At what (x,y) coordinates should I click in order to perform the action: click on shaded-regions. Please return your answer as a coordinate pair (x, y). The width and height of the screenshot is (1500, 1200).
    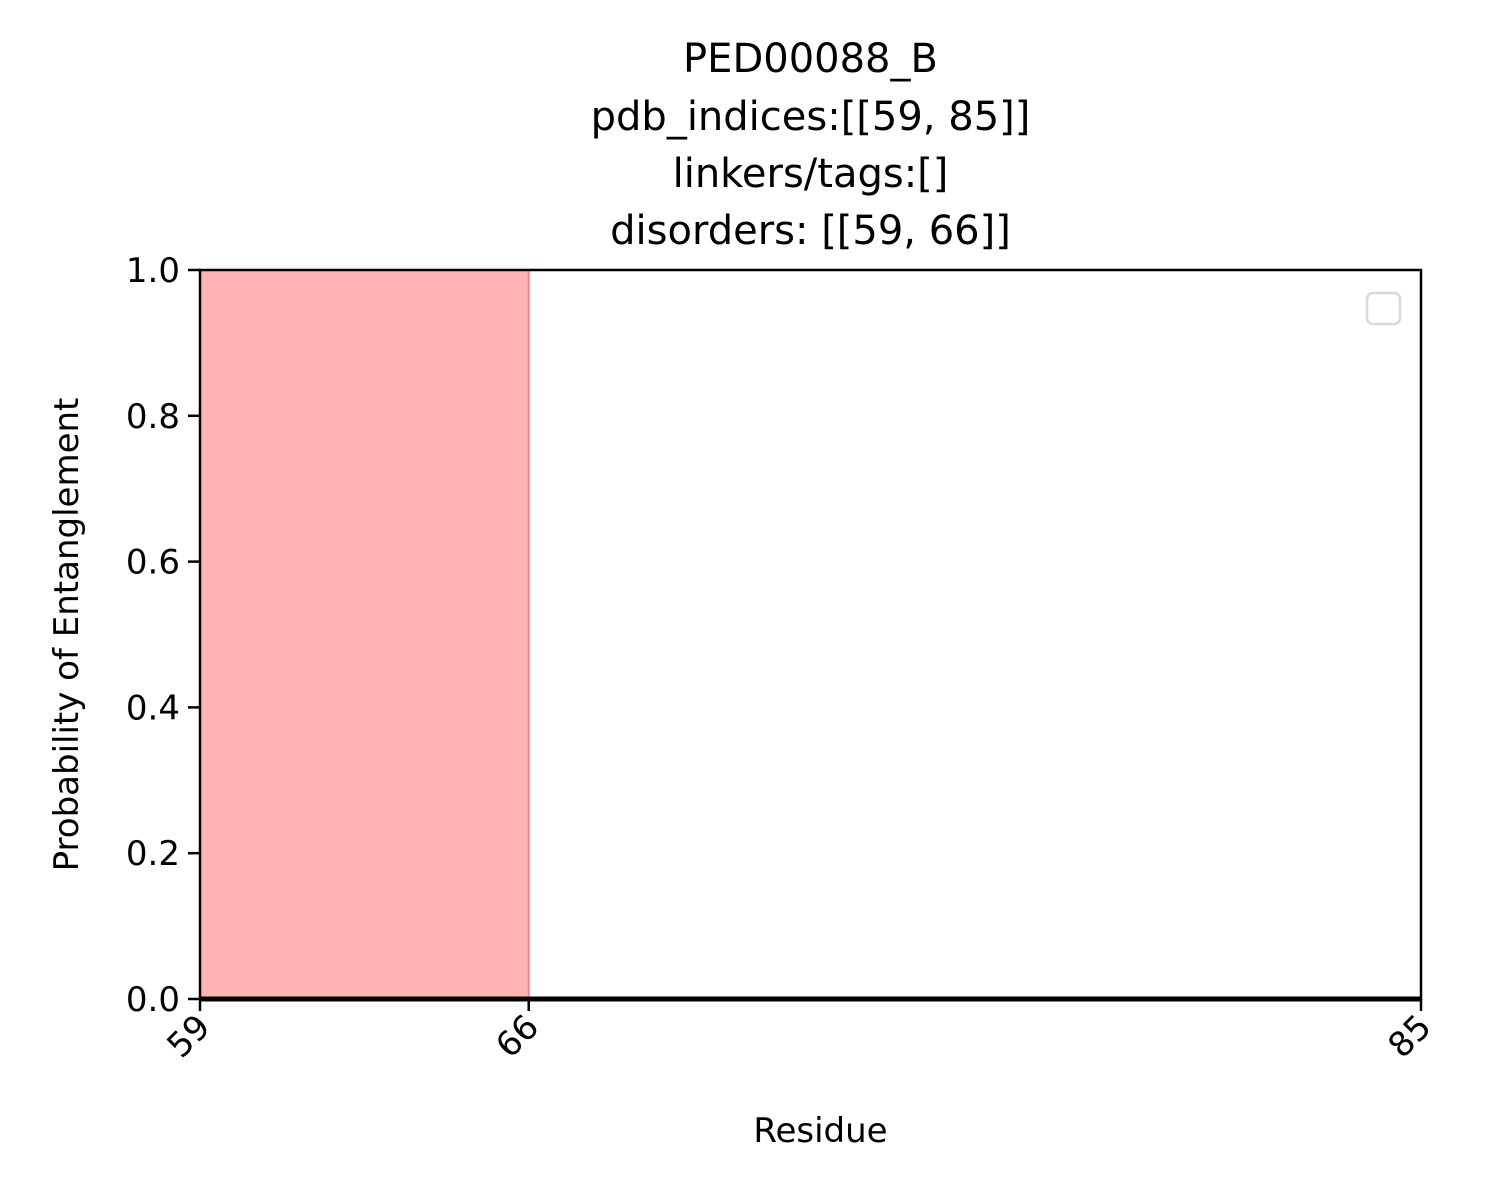
    Looking at the image, I should click on (365, 634).